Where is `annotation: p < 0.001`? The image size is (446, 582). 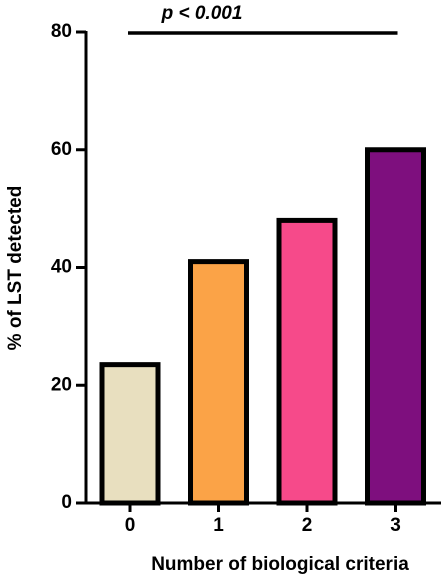
annotation: p < 0.001 is located at coordinates (202, 13).